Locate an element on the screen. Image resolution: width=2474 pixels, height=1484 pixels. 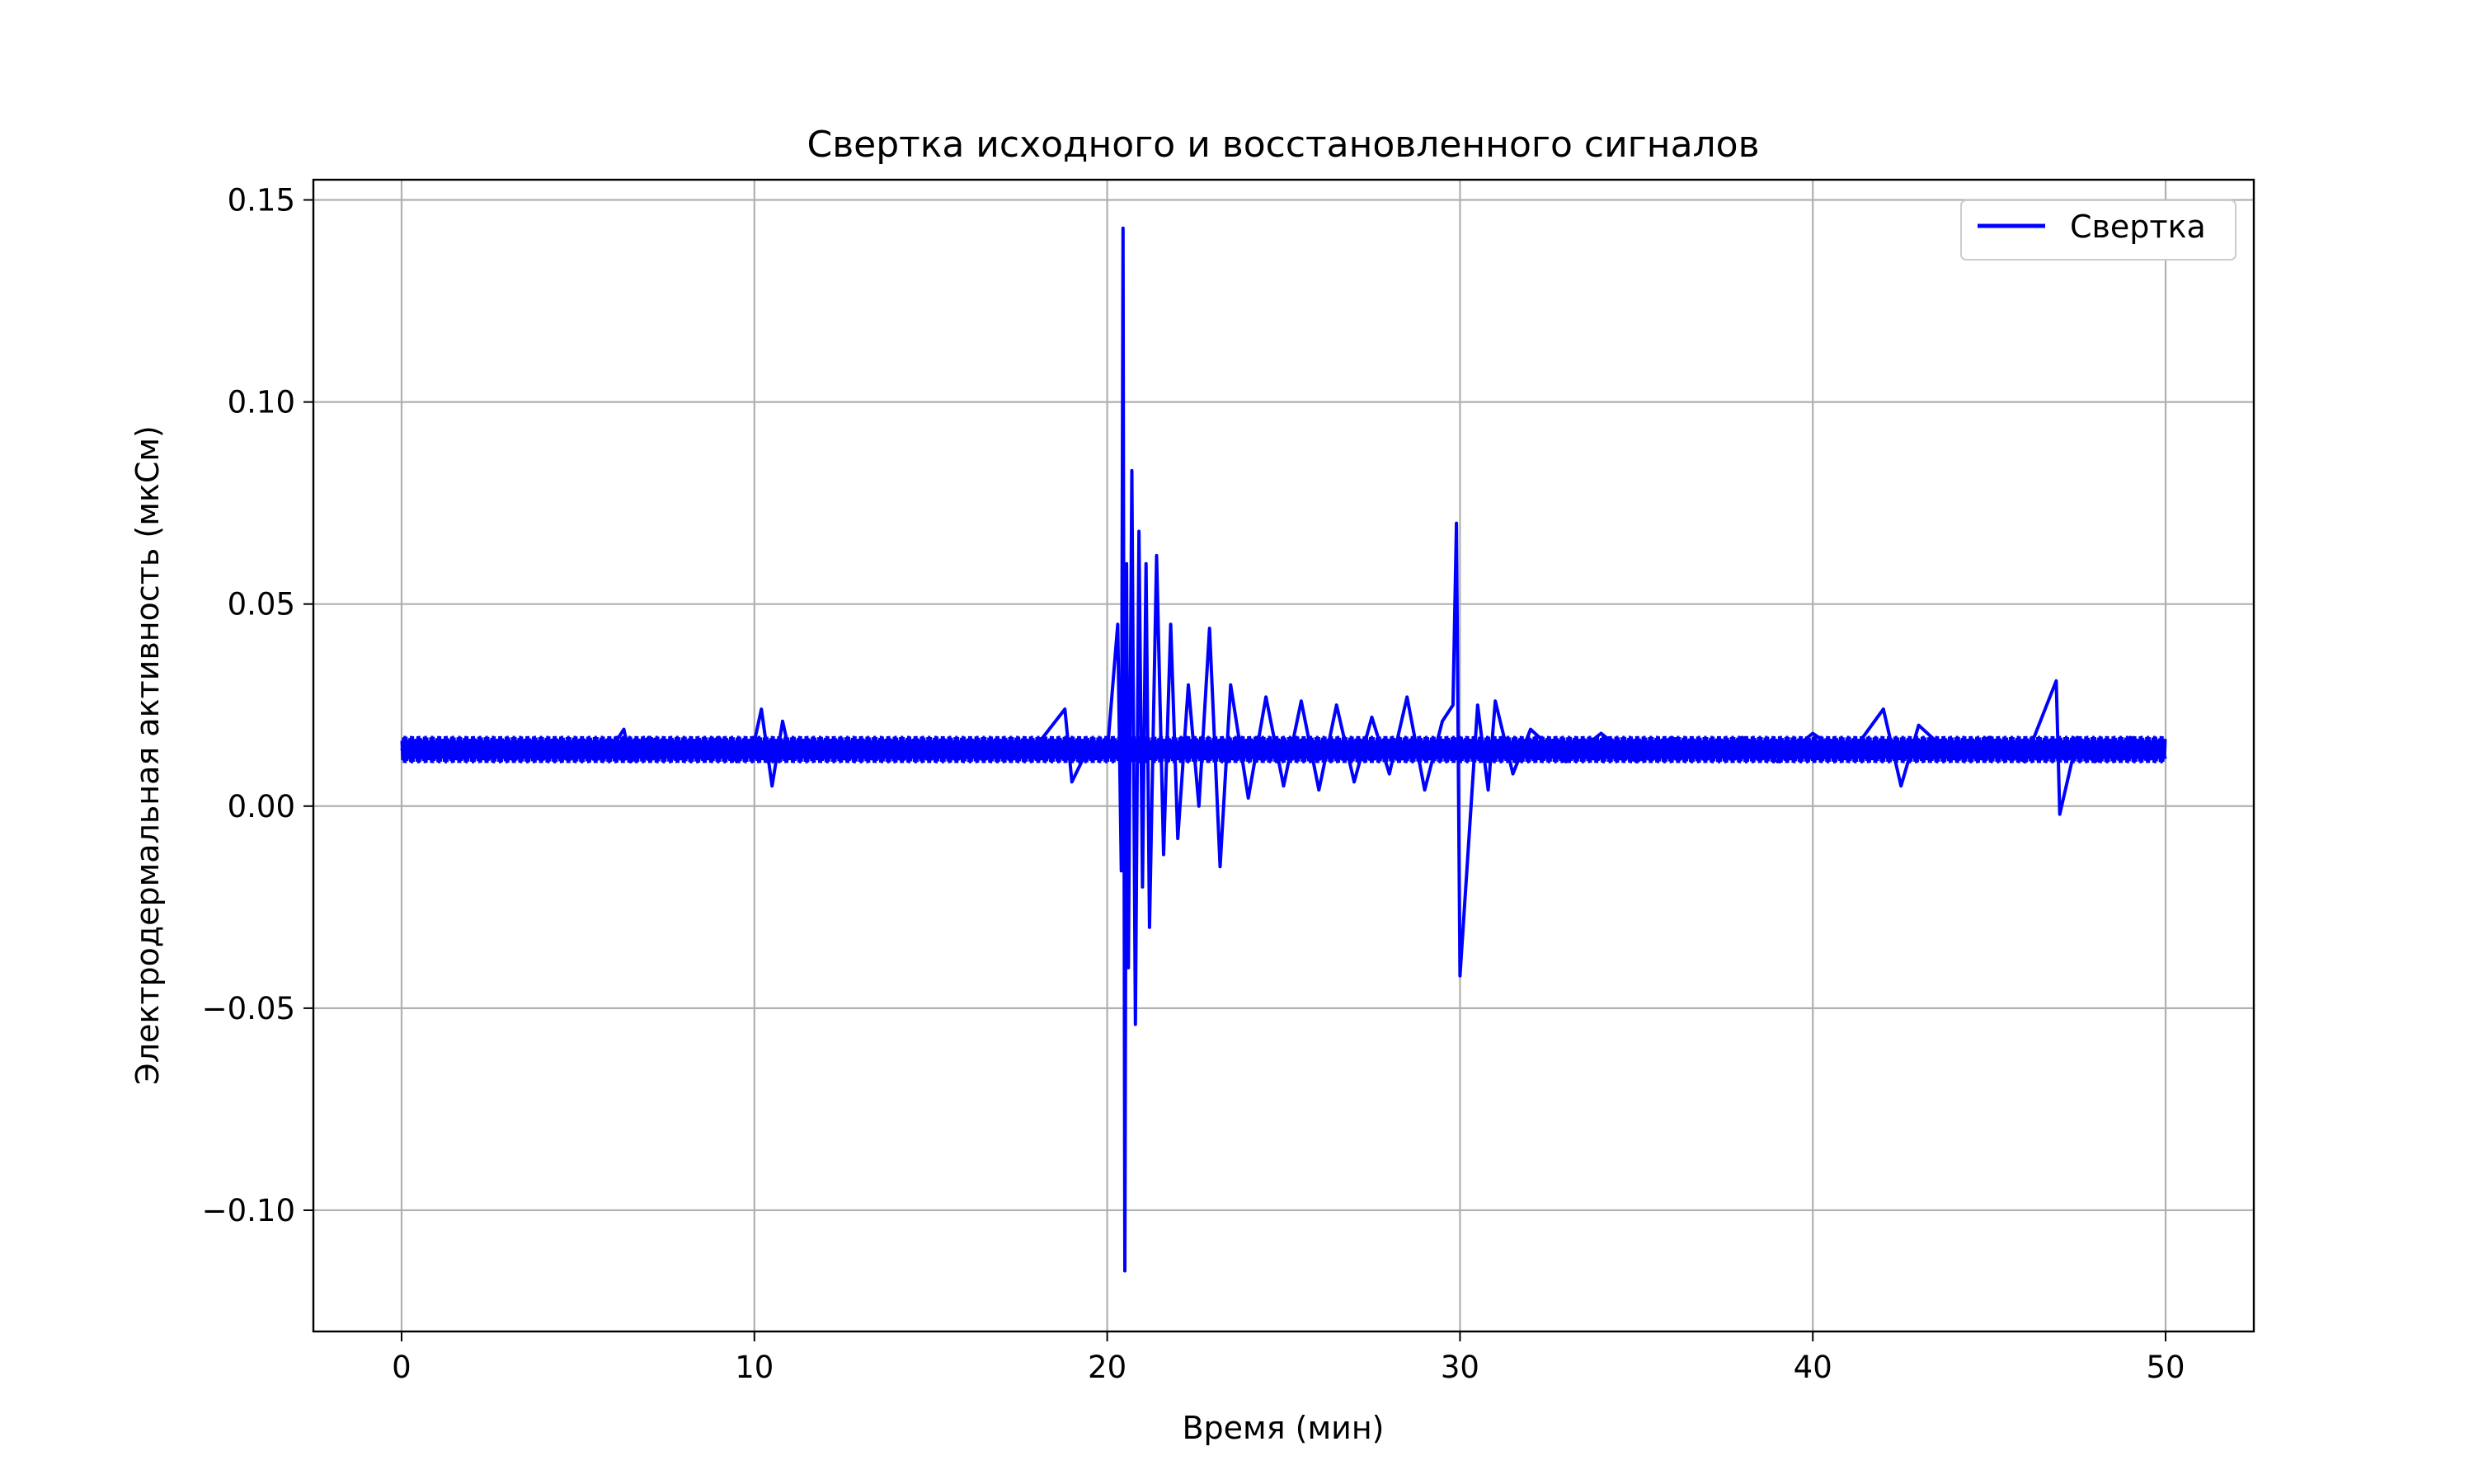
y-tick-label: −0.05 is located at coordinates (248, 1009).